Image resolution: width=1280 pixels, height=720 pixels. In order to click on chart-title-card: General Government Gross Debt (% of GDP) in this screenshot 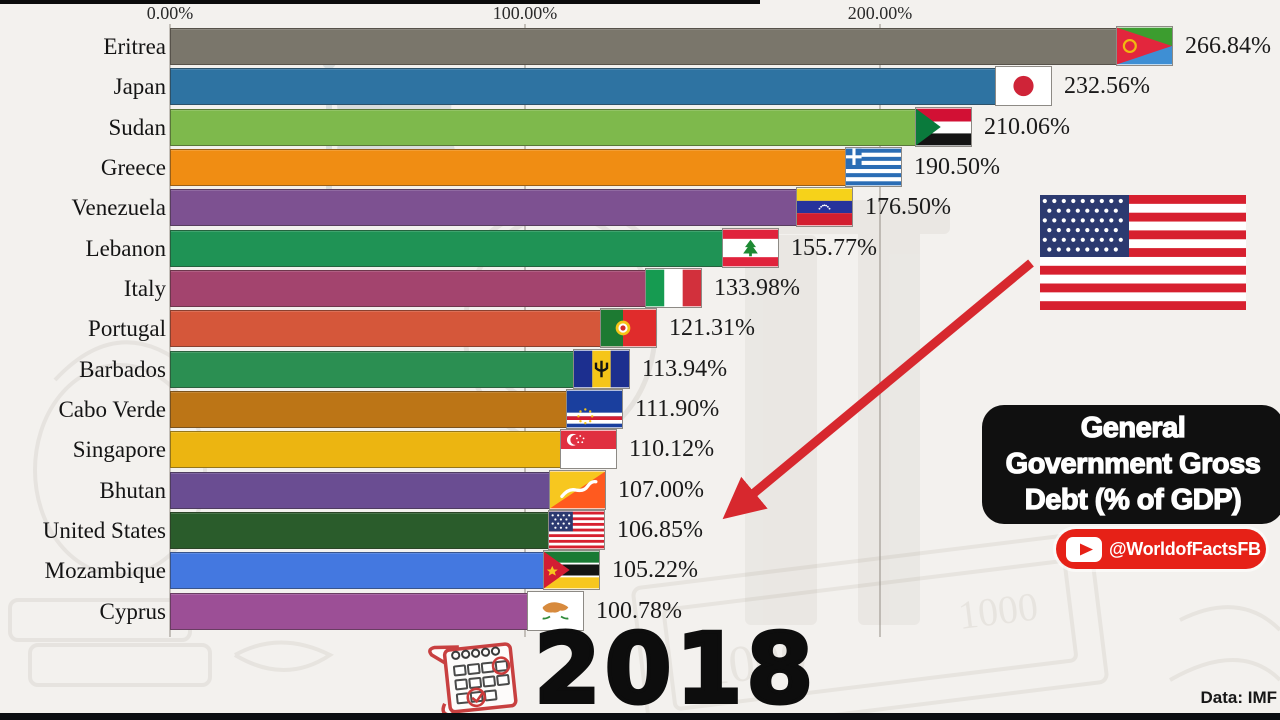, I will do `click(1131, 464)`.